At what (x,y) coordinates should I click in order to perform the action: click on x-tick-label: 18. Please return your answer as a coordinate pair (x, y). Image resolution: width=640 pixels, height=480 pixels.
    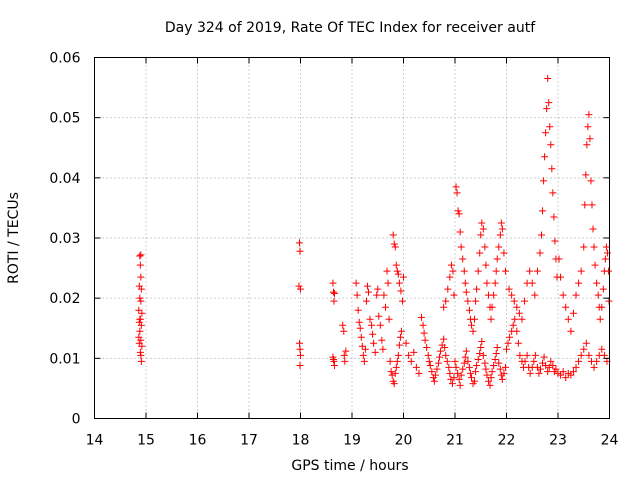
    Looking at the image, I should click on (301, 441).